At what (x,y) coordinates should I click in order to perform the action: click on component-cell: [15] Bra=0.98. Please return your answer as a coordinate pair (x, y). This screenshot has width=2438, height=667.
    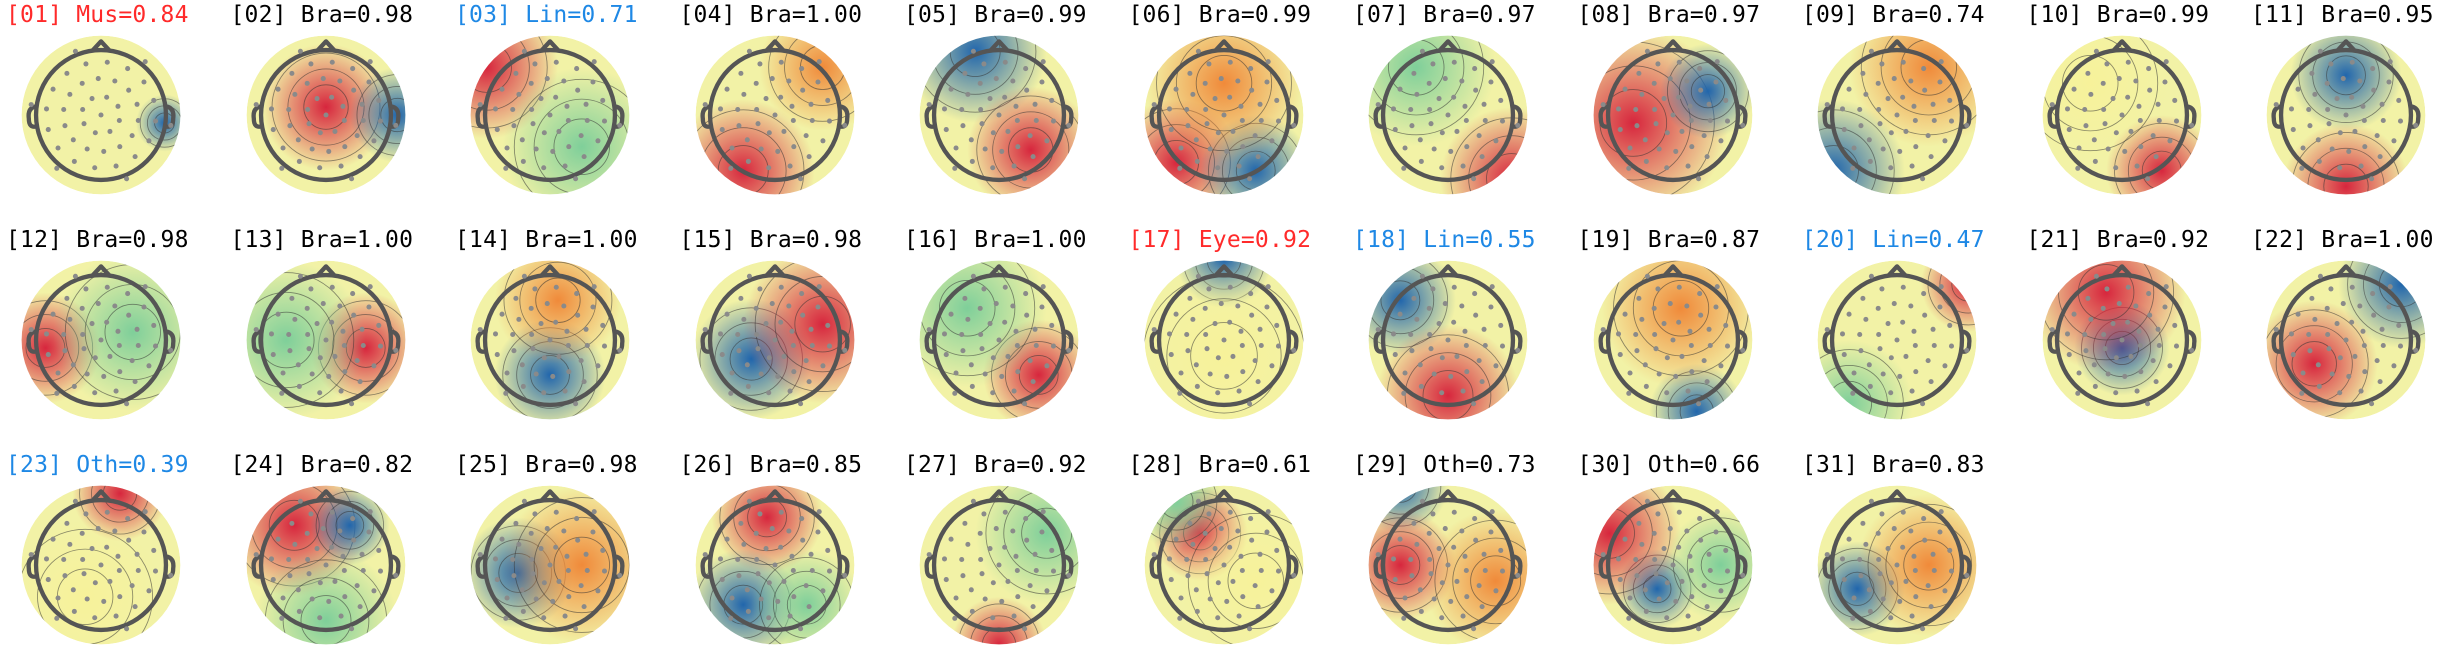
    Looking at the image, I should click on (780, 330).